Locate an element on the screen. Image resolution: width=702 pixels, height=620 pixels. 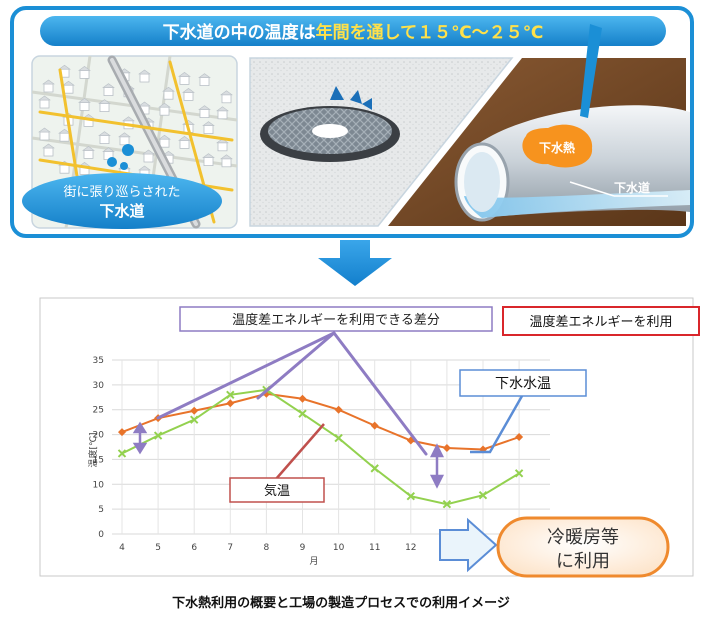
x-tick-label: 11 is located at coordinates (374, 548).